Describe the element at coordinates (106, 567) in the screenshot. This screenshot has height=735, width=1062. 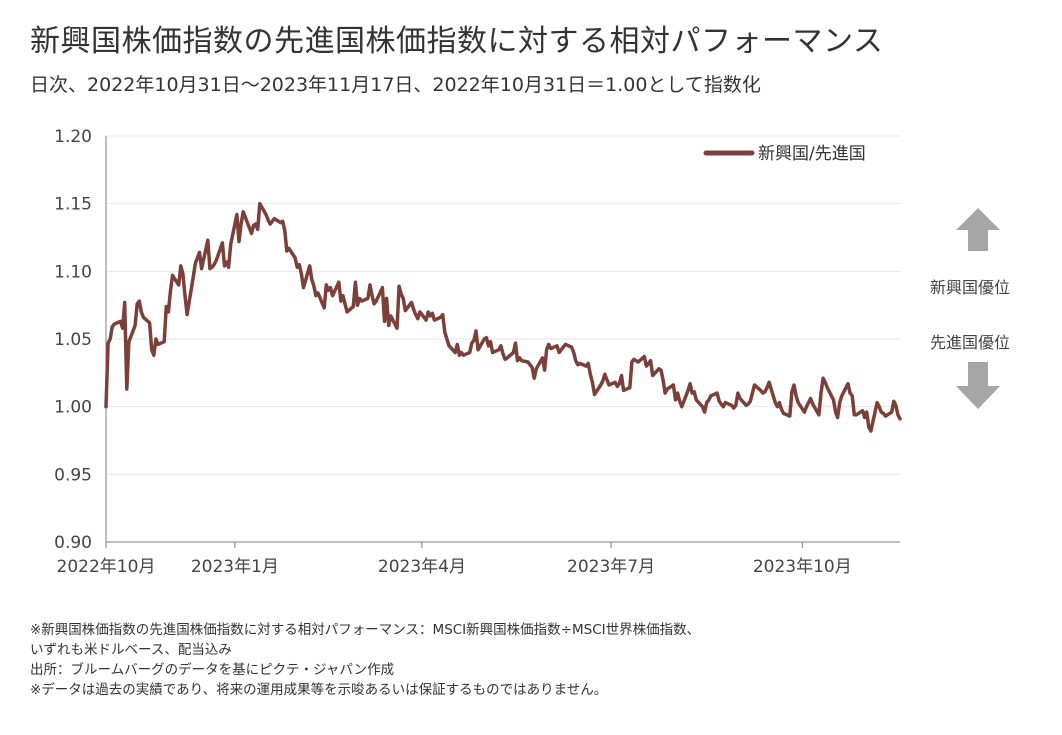
I see `x-tick-label: 2022年10月` at that location.